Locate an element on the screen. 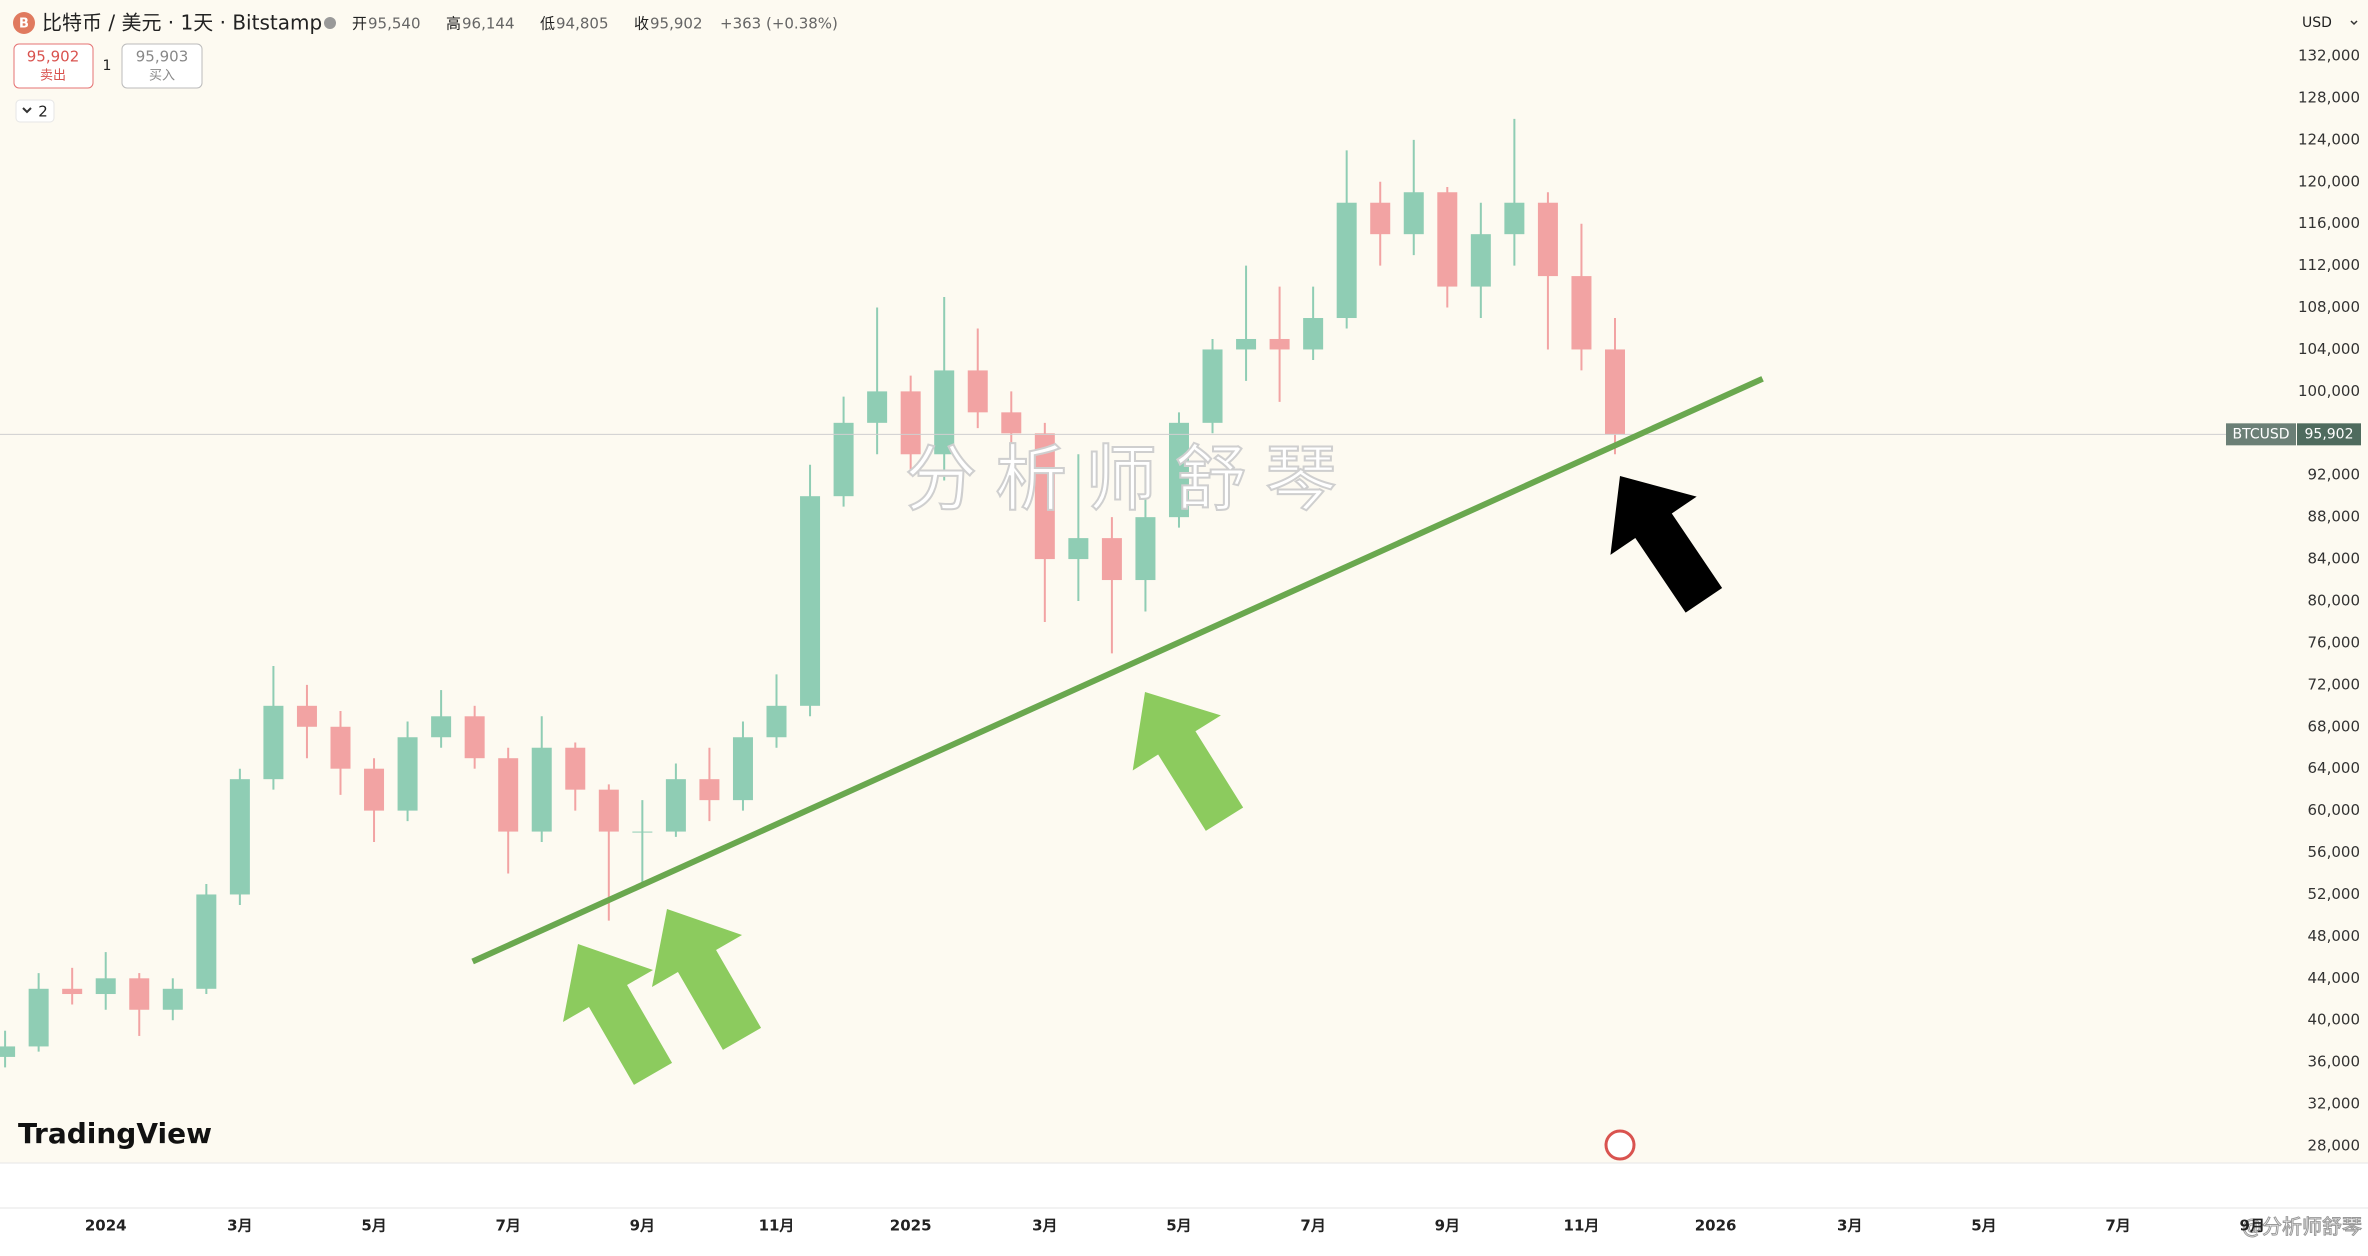 Image resolution: width=2368 pixels, height=1256 pixels. logo: TradingView is located at coordinates (115, 1133).